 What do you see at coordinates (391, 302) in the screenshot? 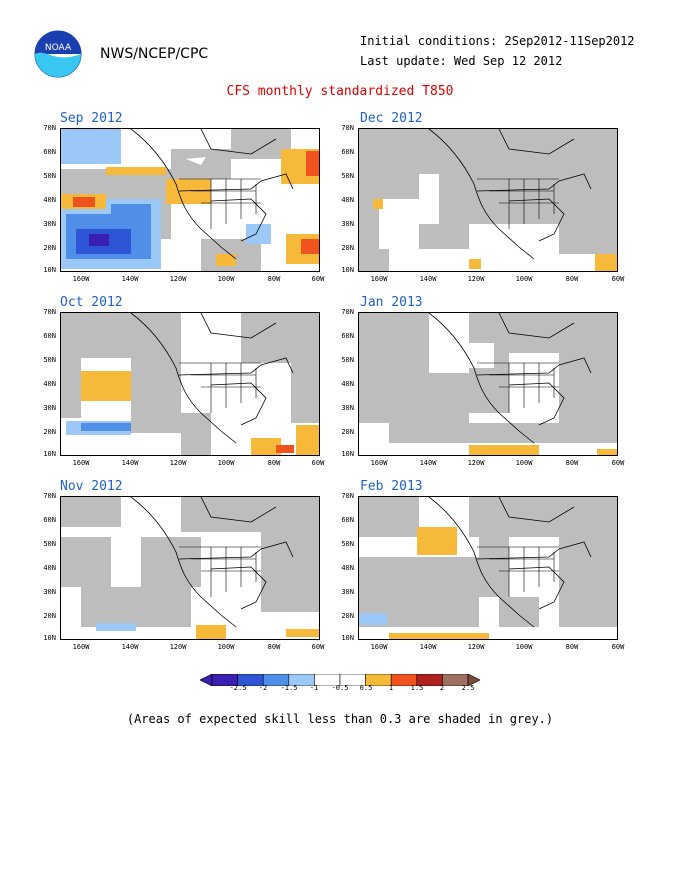
I see `panel-title-jan: Jan 2013` at bounding box center [391, 302].